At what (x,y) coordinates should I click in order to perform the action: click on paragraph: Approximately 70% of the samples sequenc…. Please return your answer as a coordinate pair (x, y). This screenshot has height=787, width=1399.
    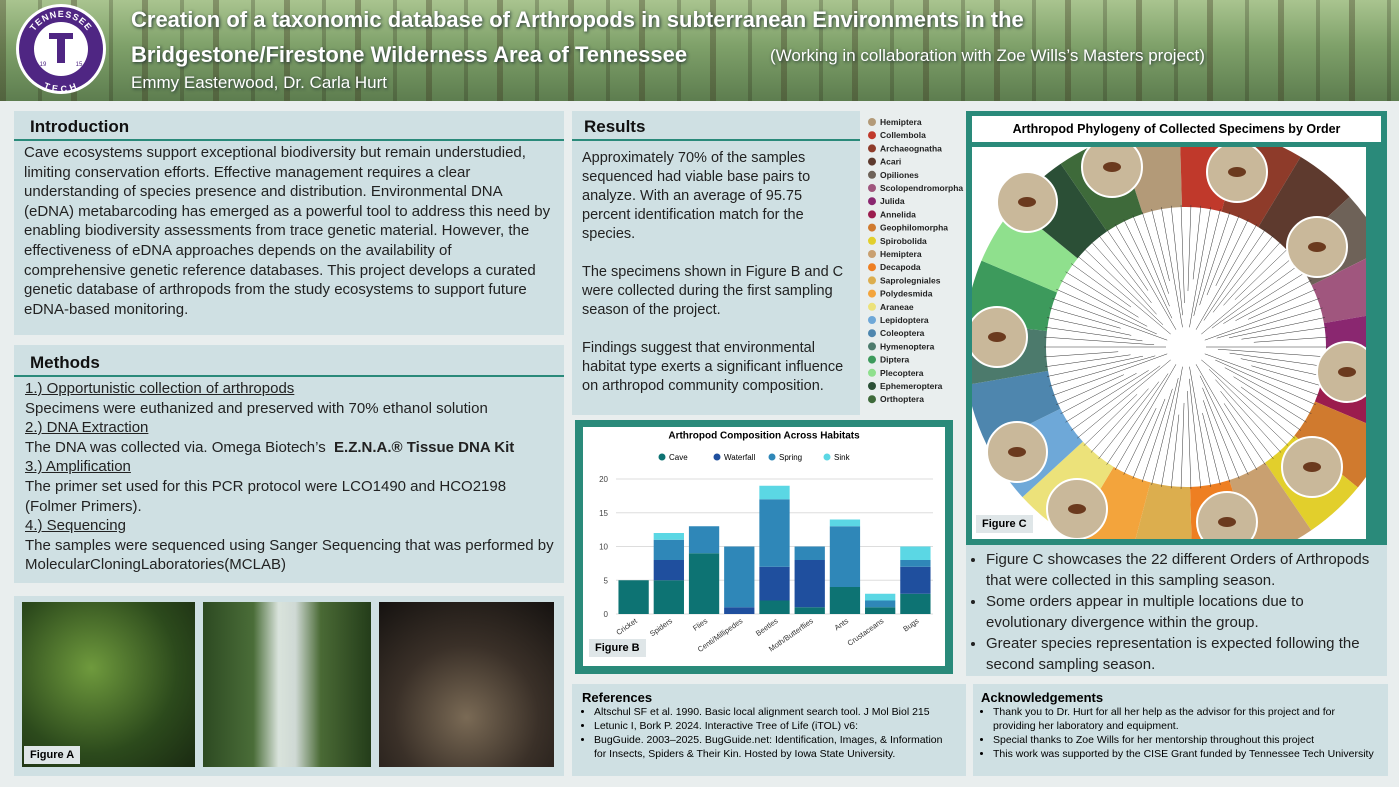
    Looking at the image, I should click on (696, 196).